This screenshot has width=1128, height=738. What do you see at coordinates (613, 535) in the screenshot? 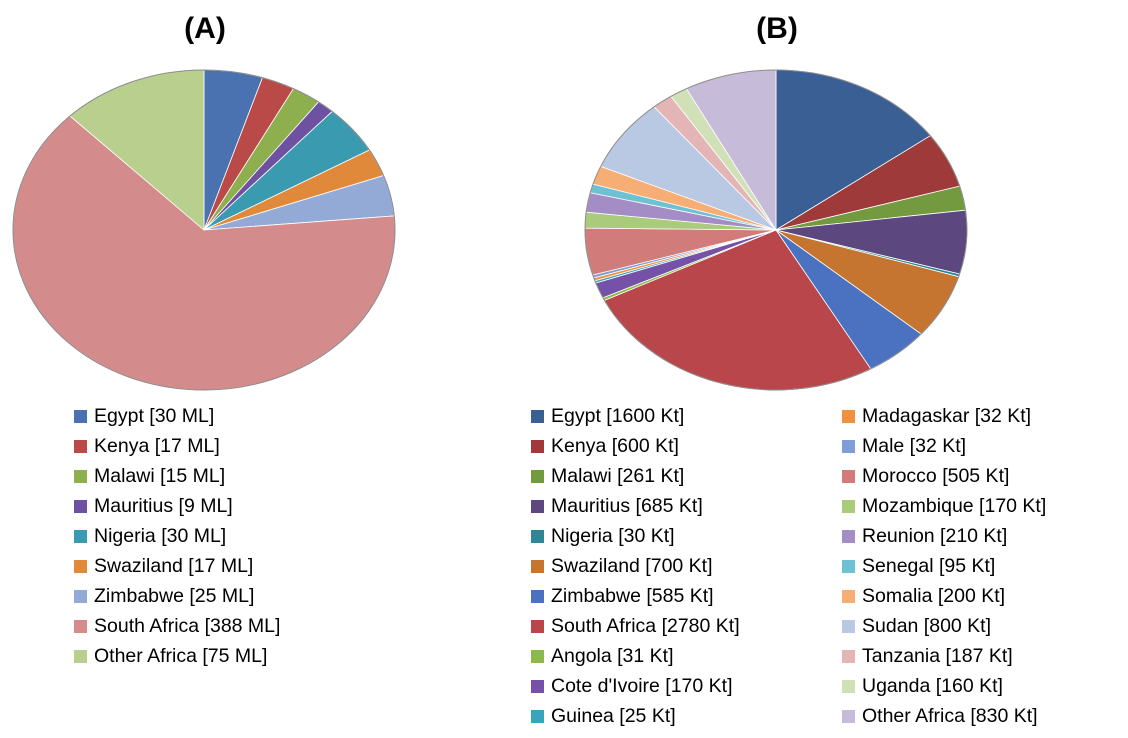
I see `legend-label: Nigeria [30 Kt]` at bounding box center [613, 535].